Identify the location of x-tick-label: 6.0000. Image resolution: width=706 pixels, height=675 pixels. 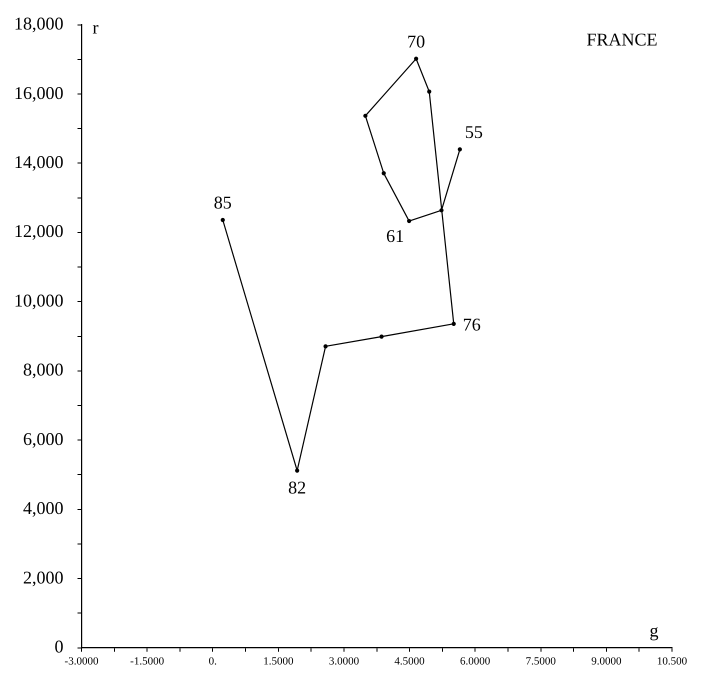
(475, 661).